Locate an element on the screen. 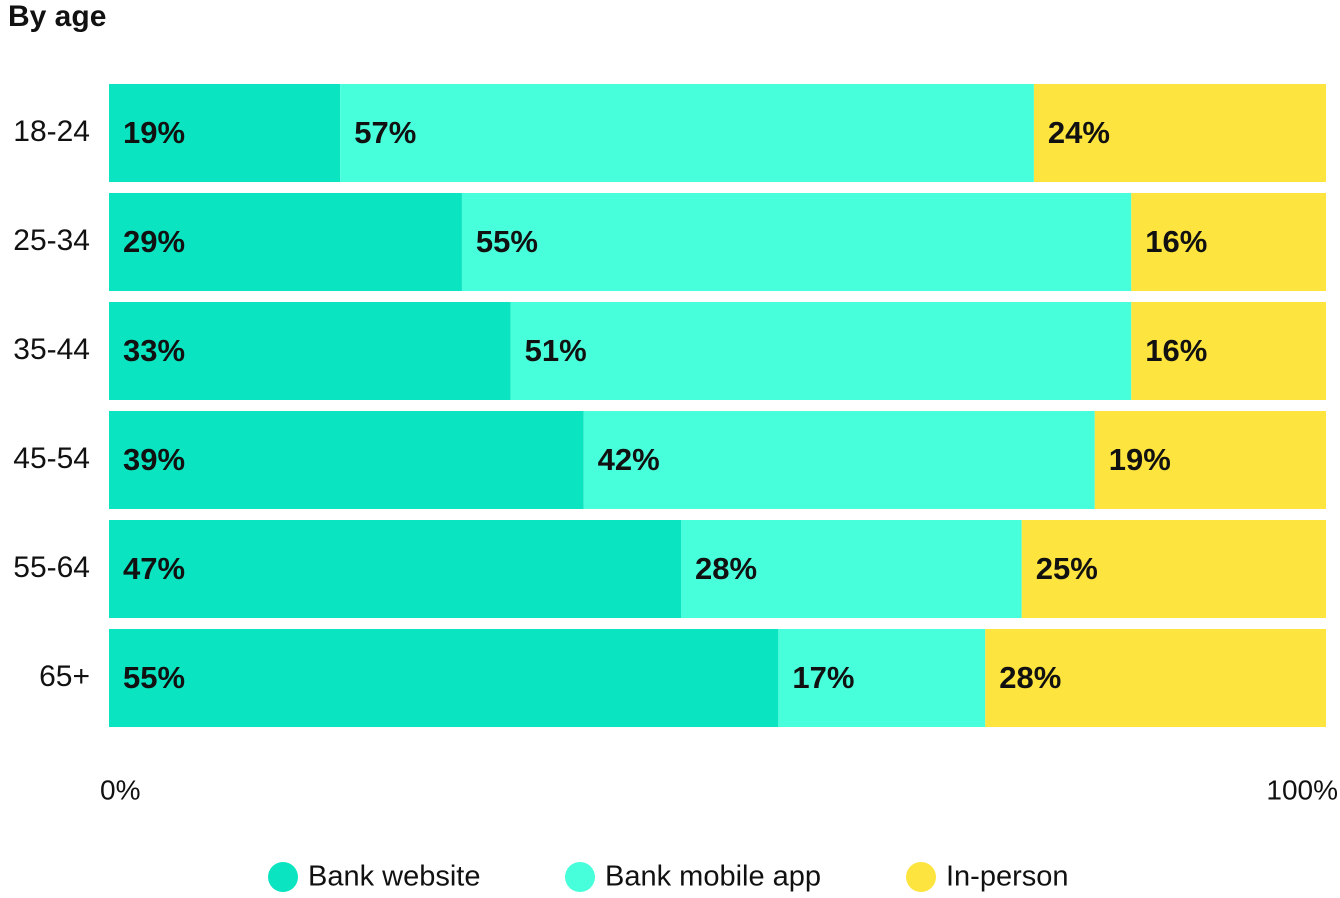 The width and height of the screenshot is (1340, 898). chart-title: By age is located at coordinates (57, 16).